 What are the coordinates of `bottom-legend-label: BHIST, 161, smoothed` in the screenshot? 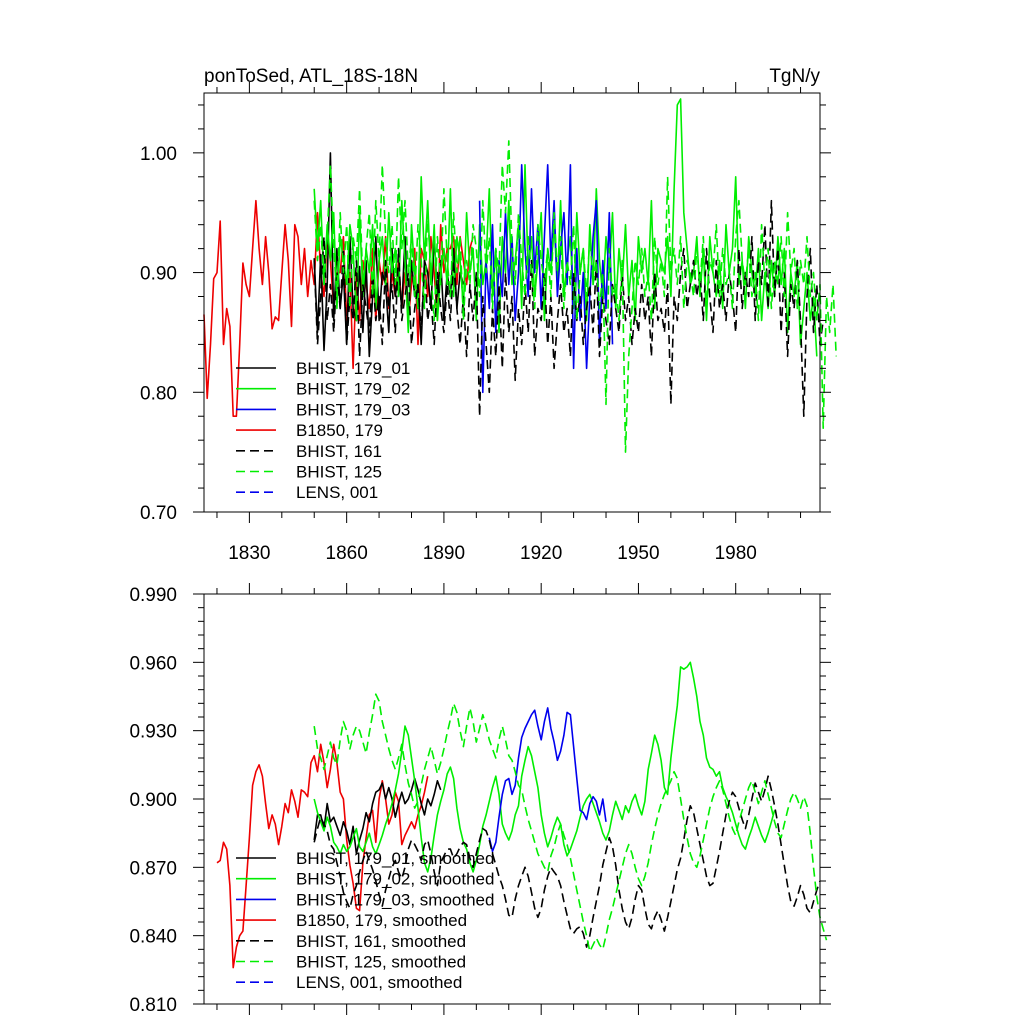 It's located at (381, 941).